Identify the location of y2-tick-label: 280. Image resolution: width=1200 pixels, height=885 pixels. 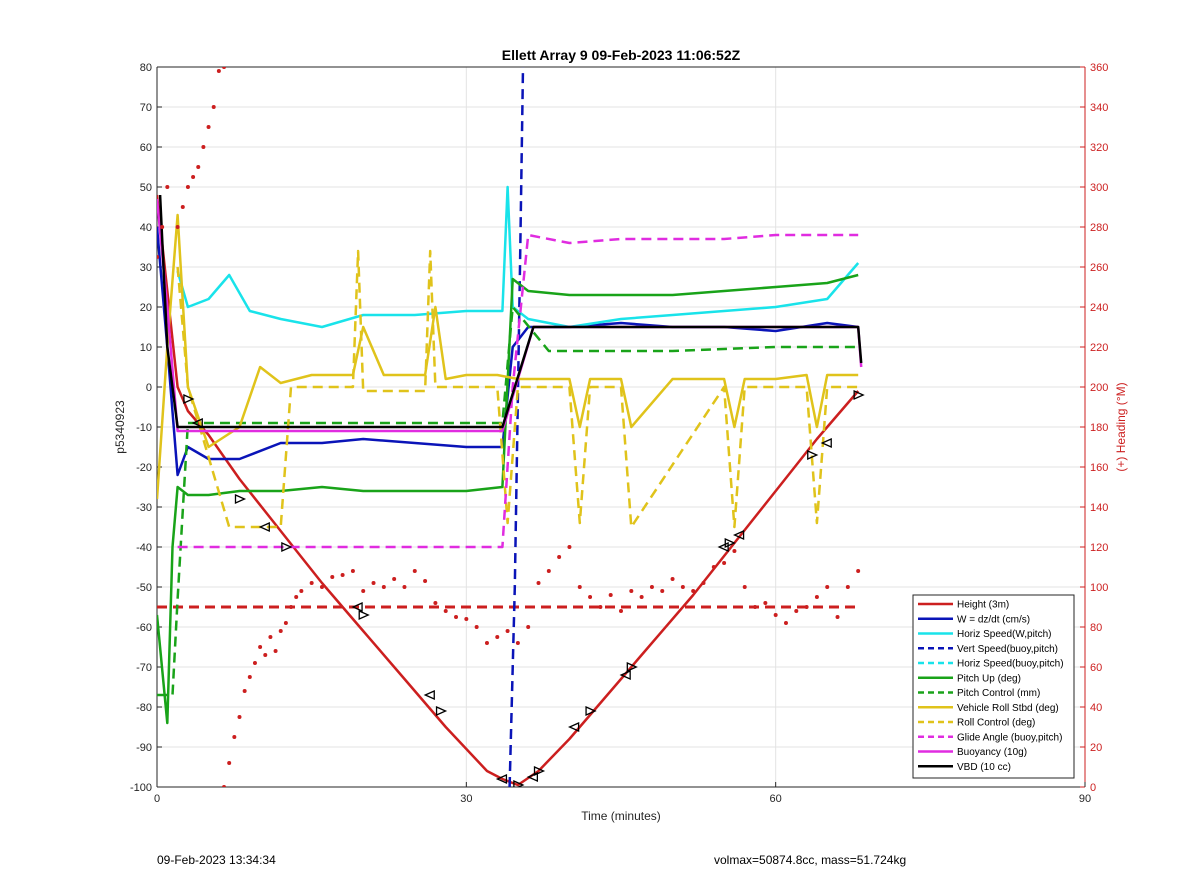
(1099, 228).